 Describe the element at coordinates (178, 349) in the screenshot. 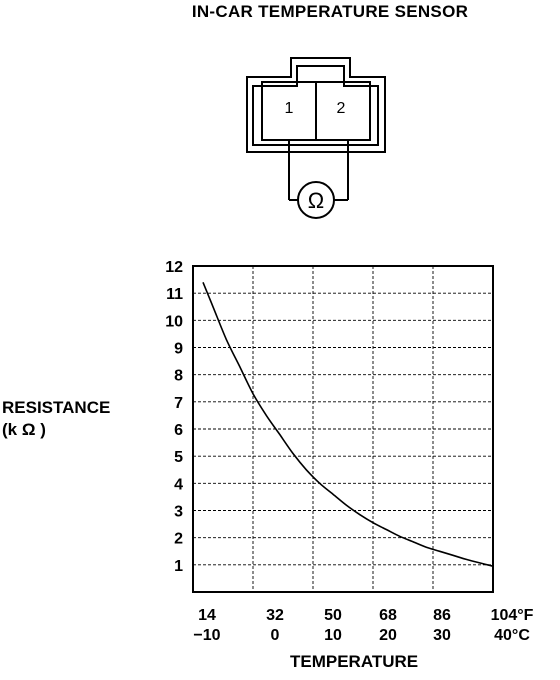

I see `y-tick-label: 9` at that location.